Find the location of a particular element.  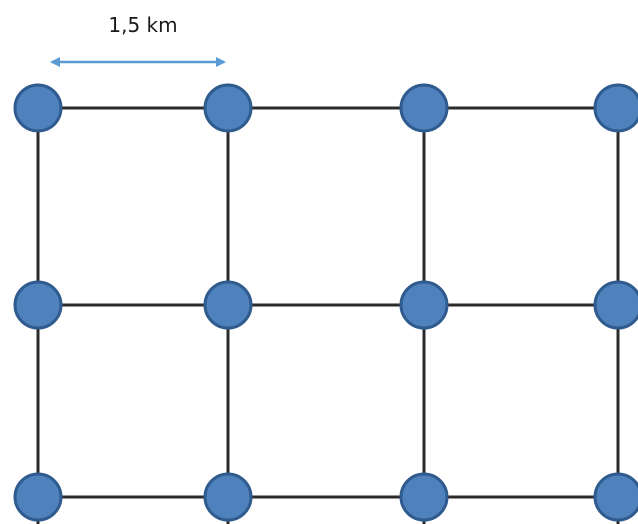

intersection-node-r3-c1 is located at coordinates (38, 497).